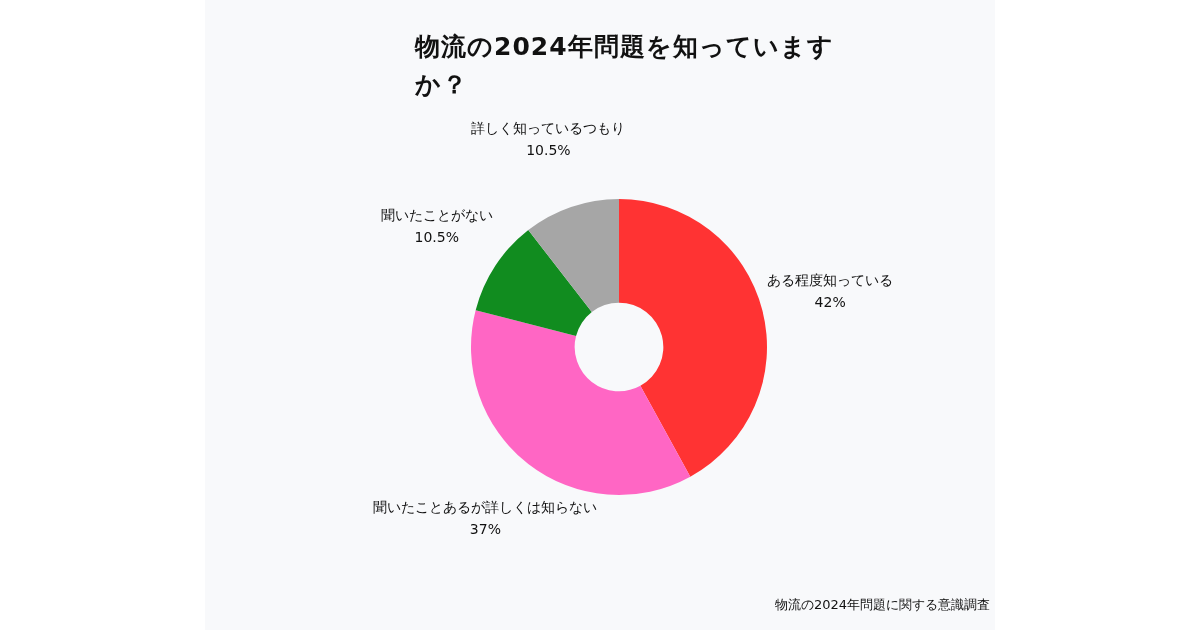 Image resolution: width=1200 pixels, height=630 pixels. Describe the element at coordinates (625, 66) in the screenshot. I see `chart-title: 物流の2024年問題を知っていますか？` at that location.